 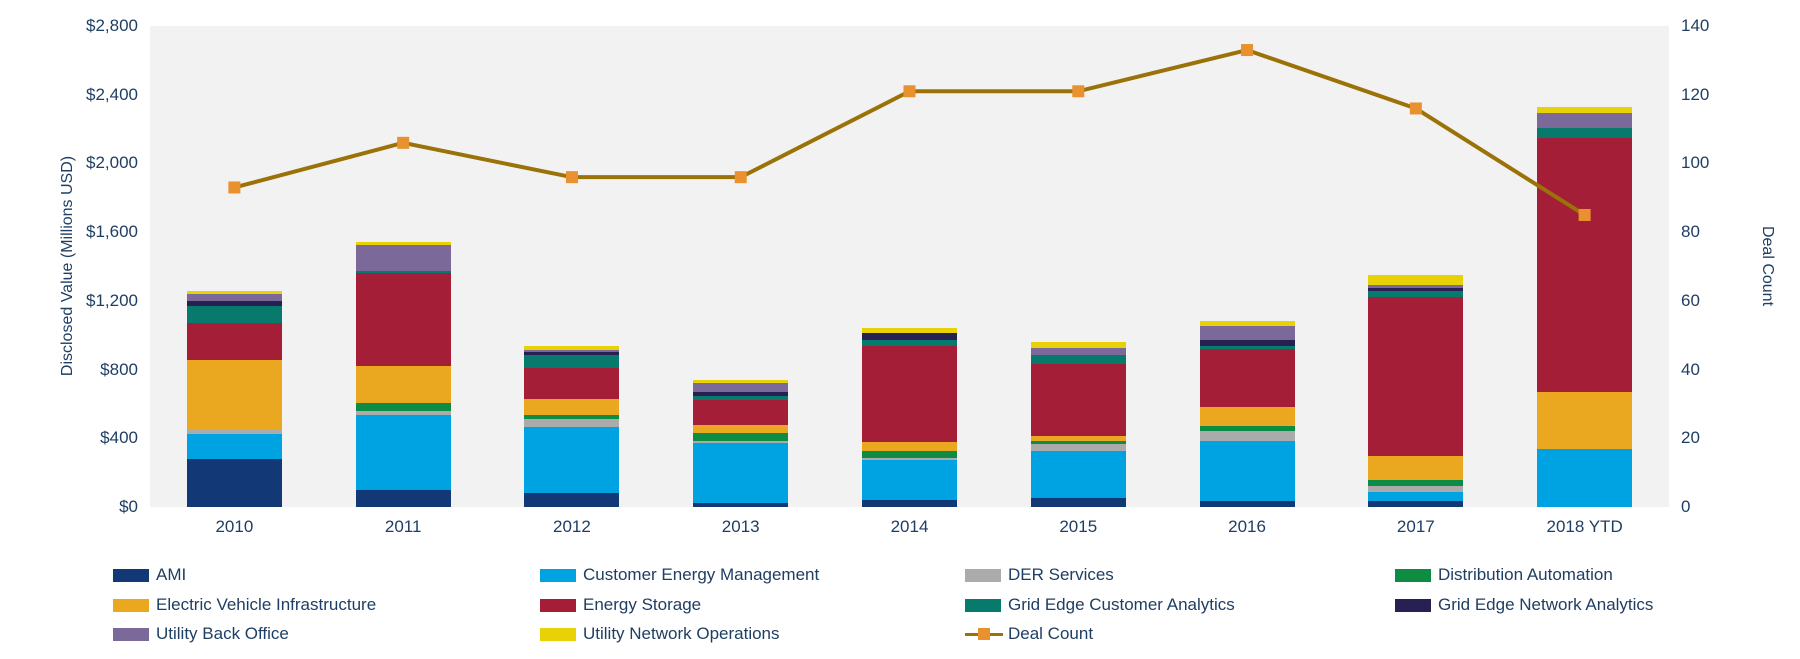 What do you see at coordinates (119, 369) in the screenshot?
I see `left-axis-tick-label: $800` at bounding box center [119, 369].